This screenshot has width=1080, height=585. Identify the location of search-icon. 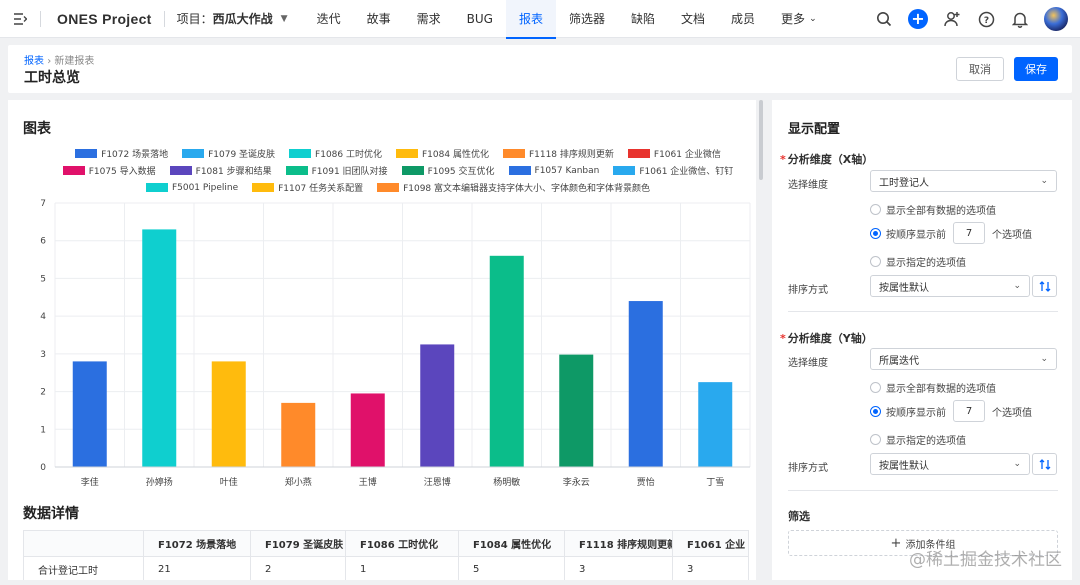
(884, 19).